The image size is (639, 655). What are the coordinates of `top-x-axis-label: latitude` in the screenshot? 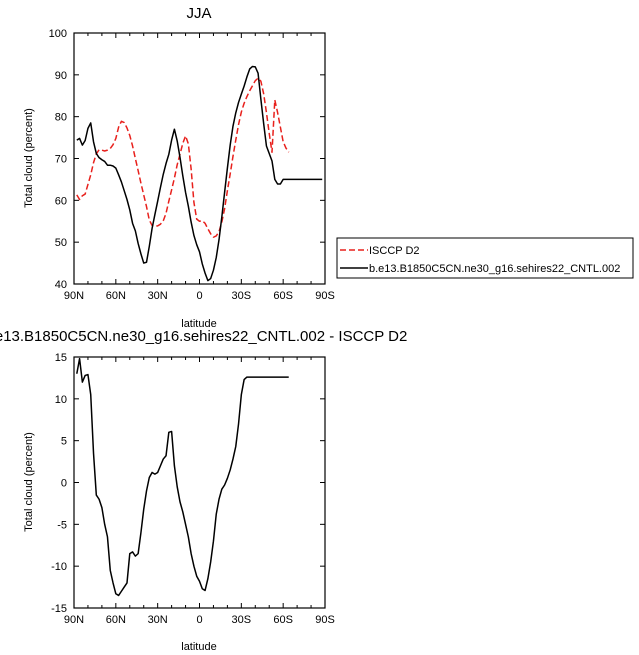 It's located at (198, 324).